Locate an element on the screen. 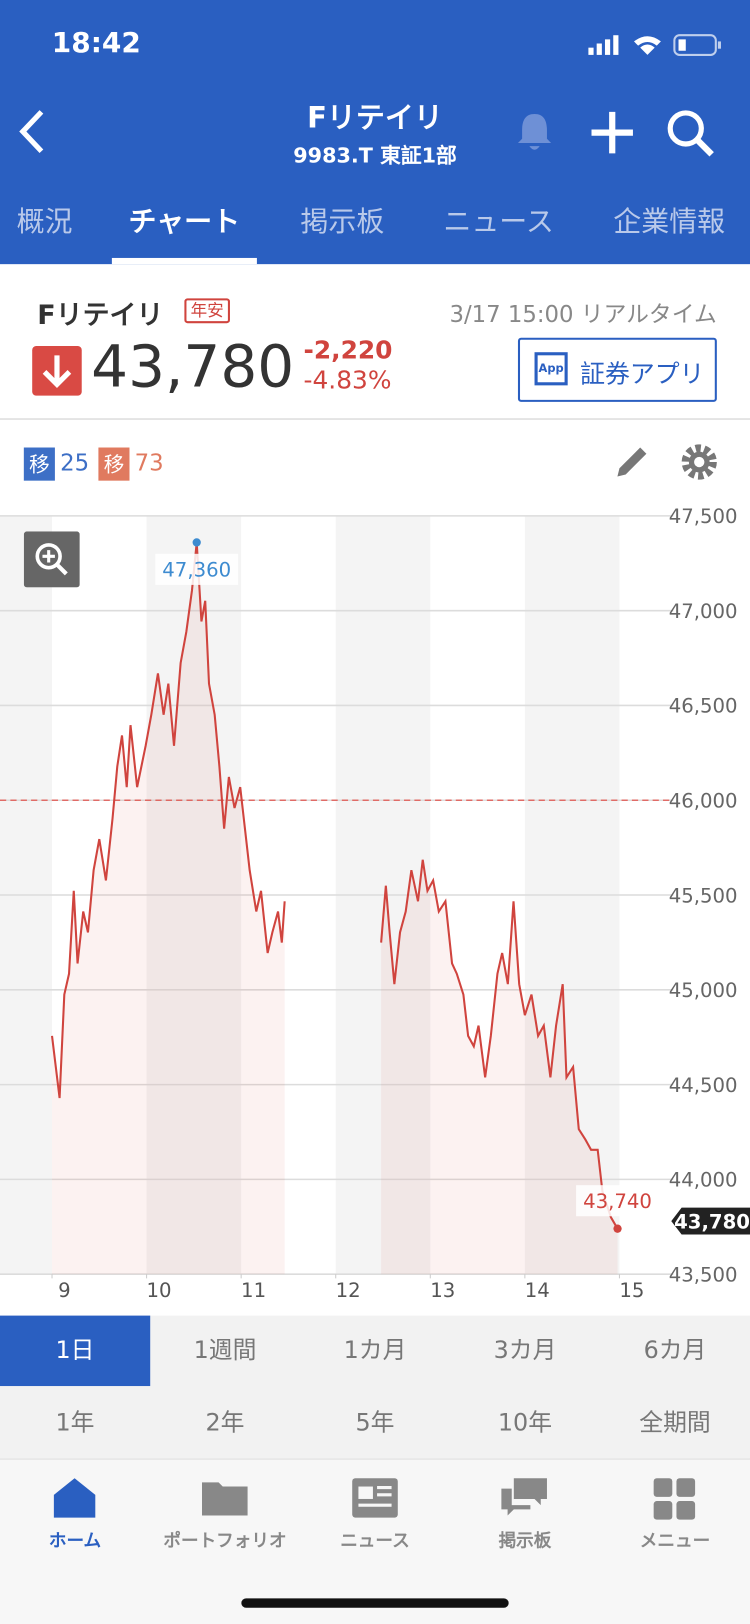 The width and height of the screenshot is (750, 1624). last-price-label: 43,780 is located at coordinates (712, 1221).